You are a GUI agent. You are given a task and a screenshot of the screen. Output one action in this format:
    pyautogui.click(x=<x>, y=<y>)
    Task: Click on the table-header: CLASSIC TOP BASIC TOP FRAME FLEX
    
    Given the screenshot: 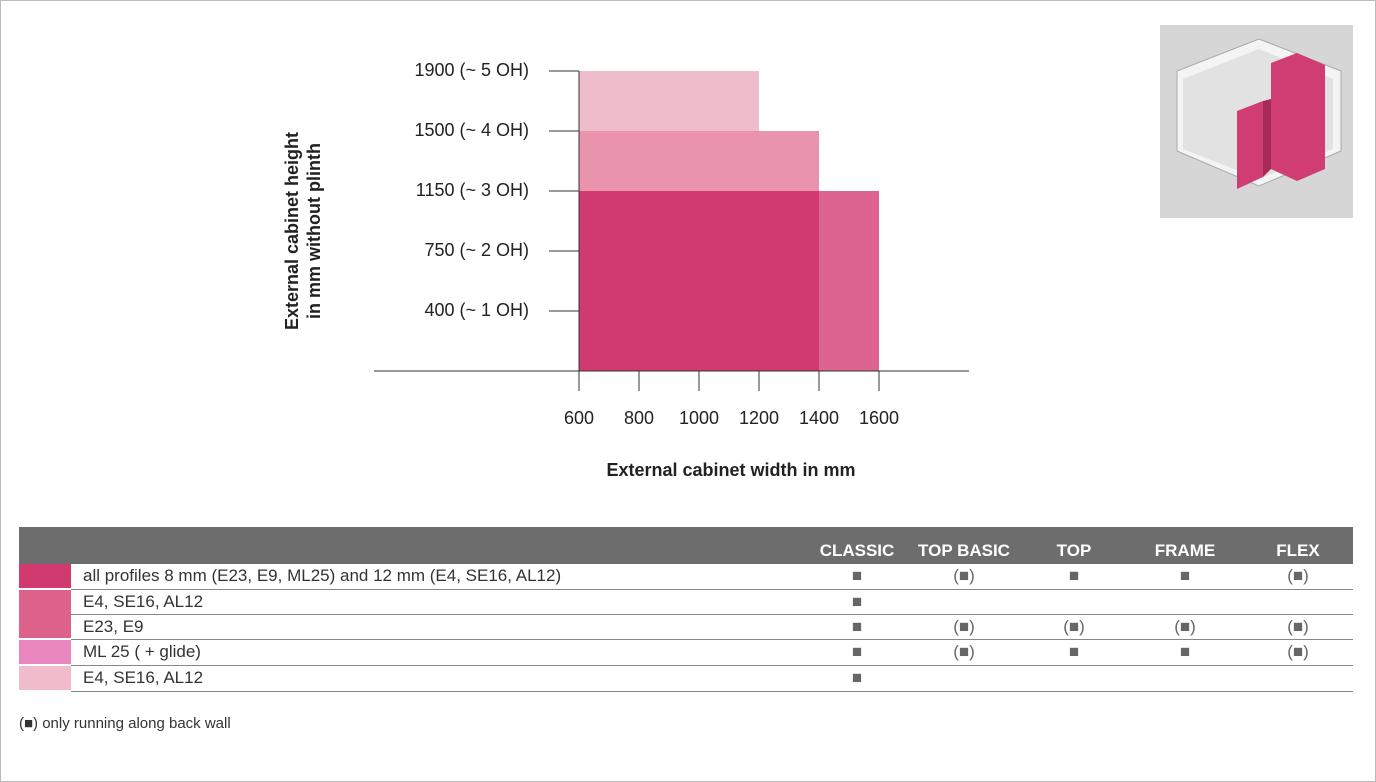 What is the action you would take?
    pyautogui.click(x=686, y=545)
    